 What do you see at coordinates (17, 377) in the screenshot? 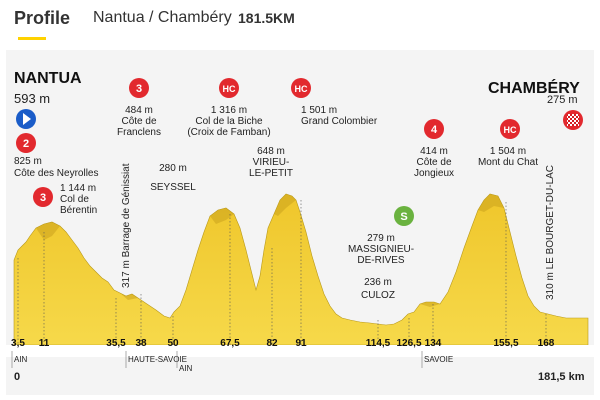
I see `axis-start: 0` at bounding box center [17, 377].